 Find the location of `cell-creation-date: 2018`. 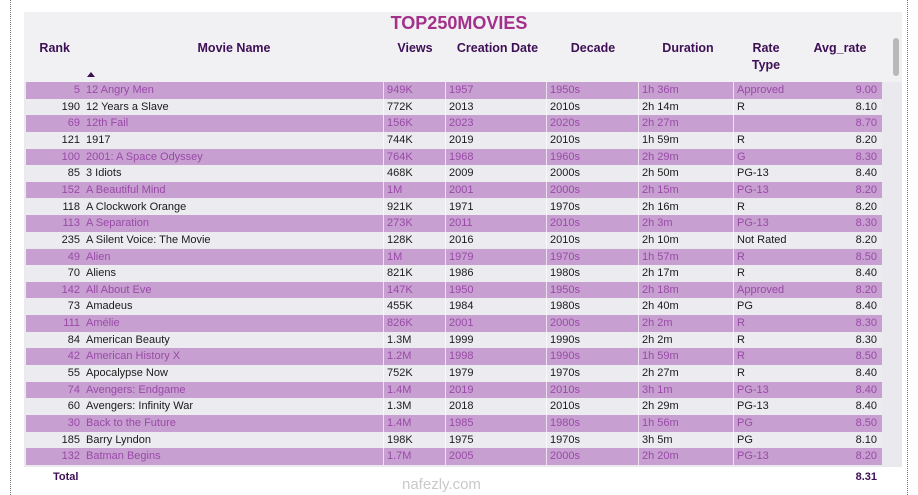

cell-creation-date: 2018 is located at coordinates (461, 406).